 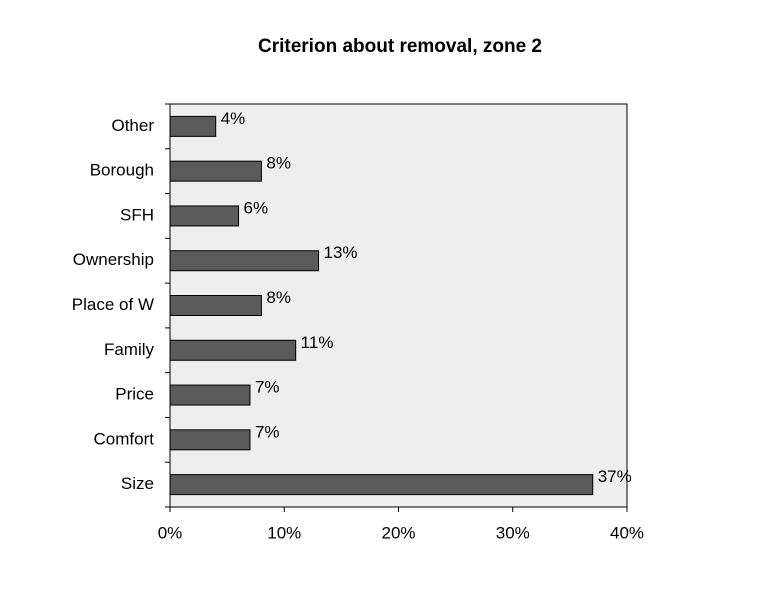 What do you see at coordinates (256, 207) in the screenshot?
I see `data-label: 6%` at bounding box center [256, 207].